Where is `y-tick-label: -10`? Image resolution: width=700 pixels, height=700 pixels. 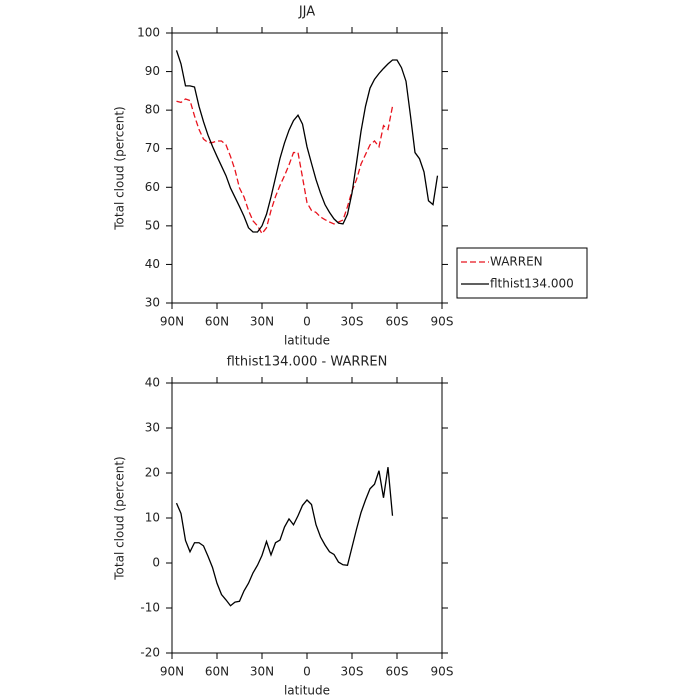
y-tick-label: -10 is located at coordinates (150, 608).